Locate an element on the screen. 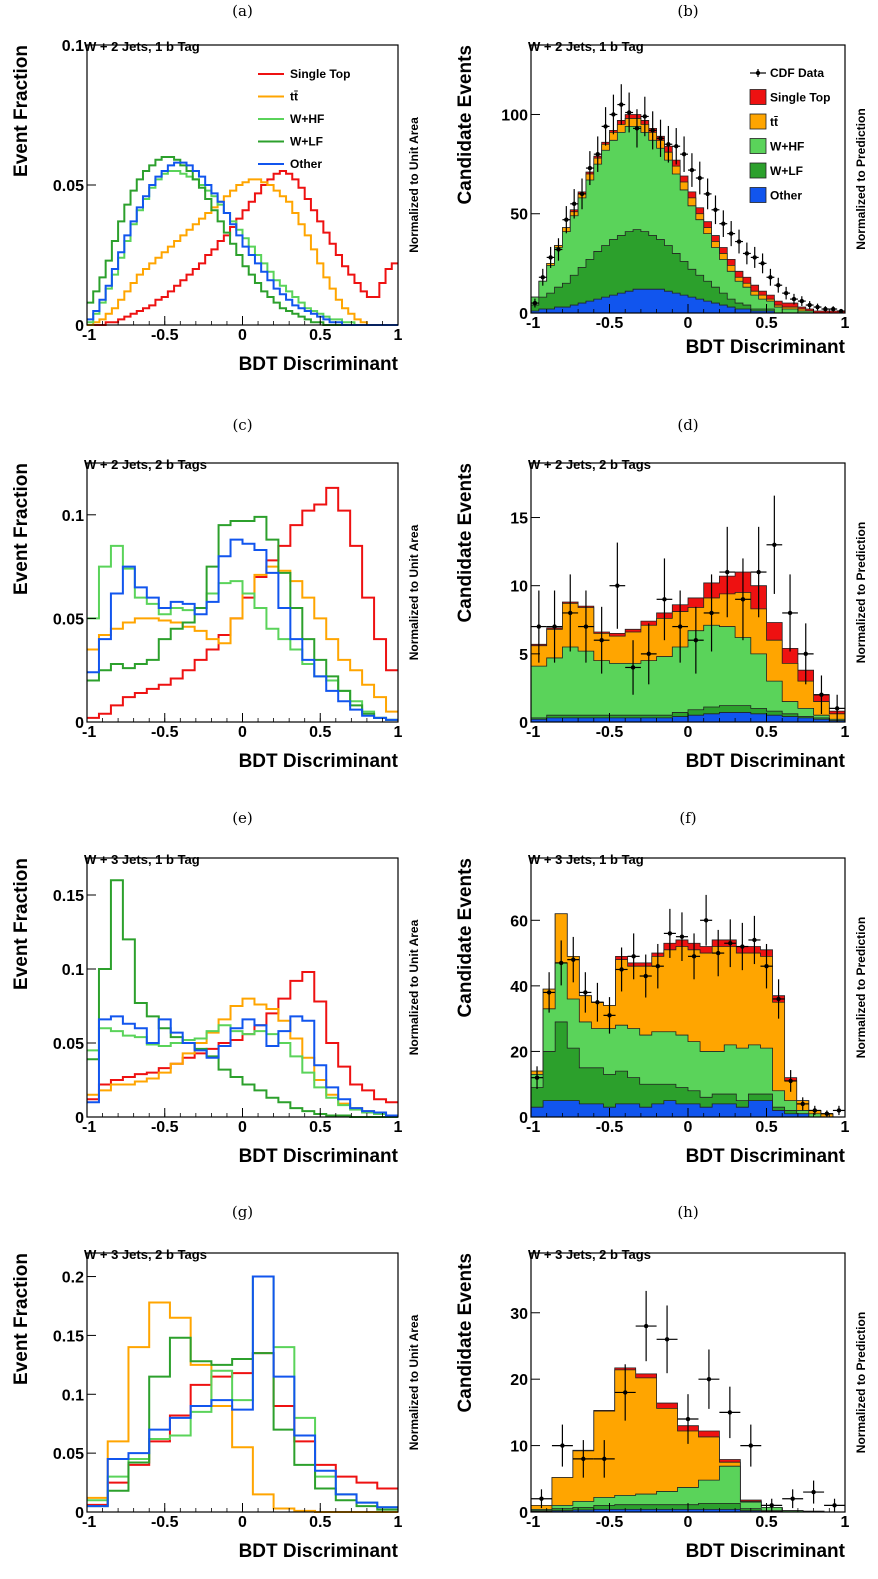 The height and width of the screenshot is (1579, 878). legend-item-w-hf: W+HF is located at coordinates (291, 119).